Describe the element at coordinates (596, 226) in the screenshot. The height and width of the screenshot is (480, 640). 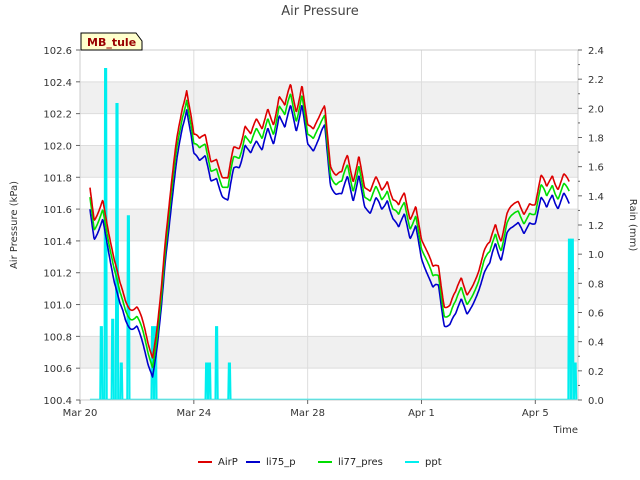
I see `y2-tick-label: 1.2` at that location.